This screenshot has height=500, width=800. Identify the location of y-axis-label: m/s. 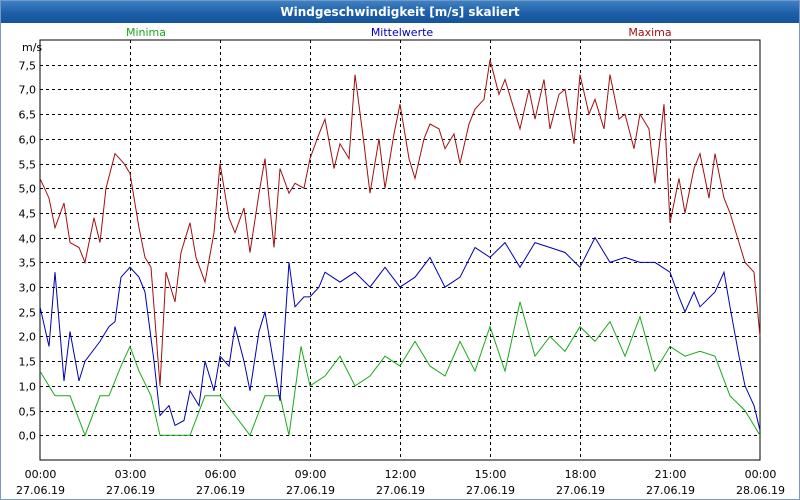
(32, 47).